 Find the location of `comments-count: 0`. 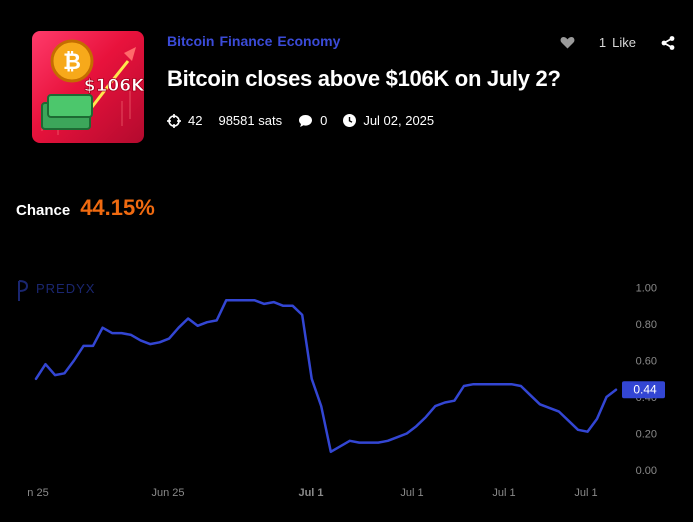

comments-count: 0 is located at coordinates (312, 120).